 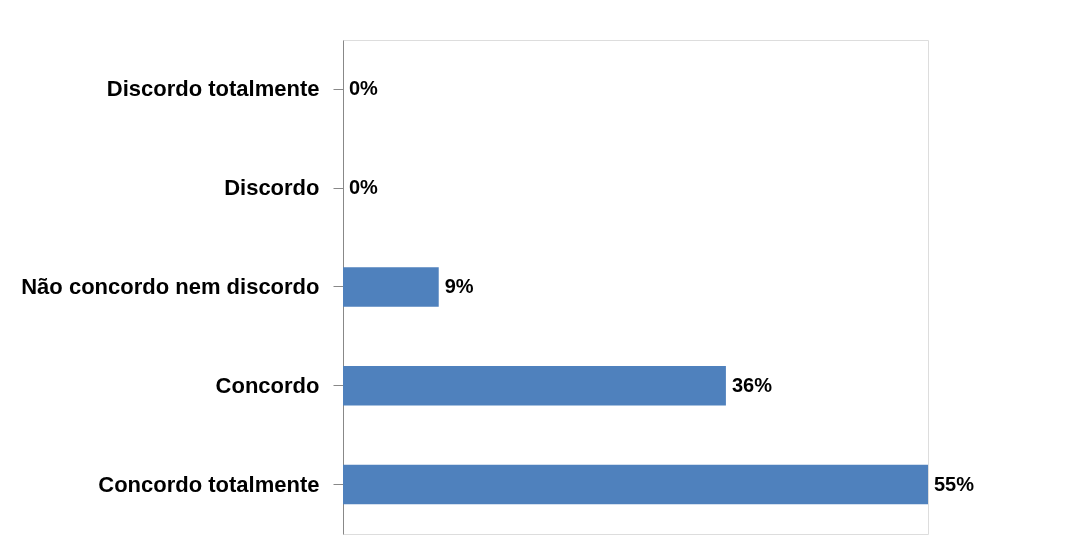 I want to click on y-tick-label: Discordo totalmente, so click(x=213, y=89).